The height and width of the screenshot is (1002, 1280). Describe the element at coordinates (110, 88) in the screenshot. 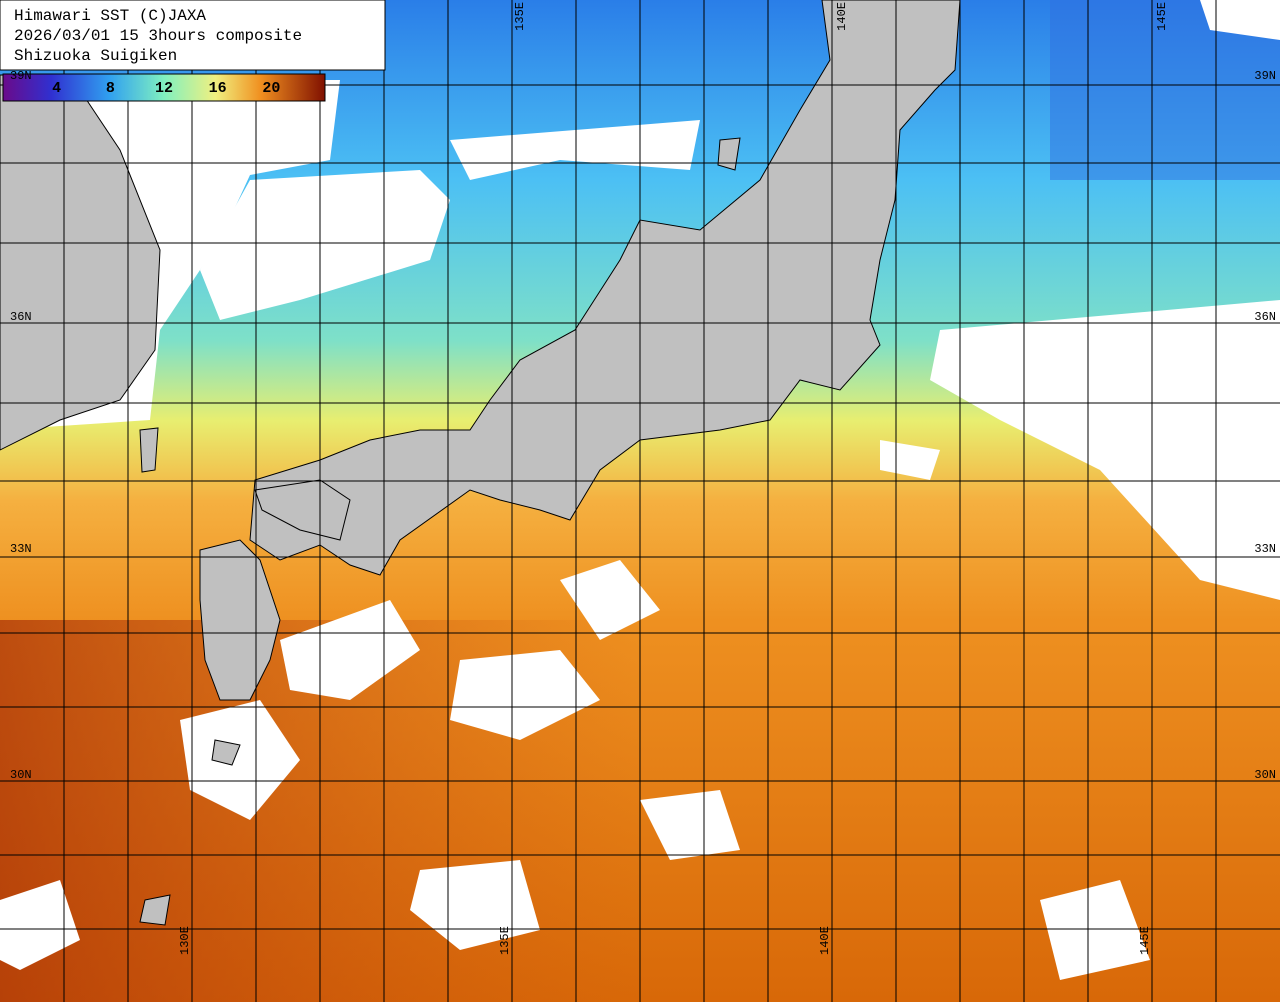

I see `colorbar-label: 8` at that location.